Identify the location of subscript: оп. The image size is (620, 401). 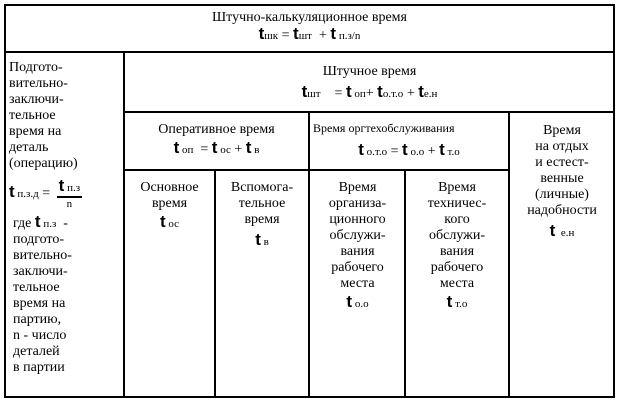
(358, 94).